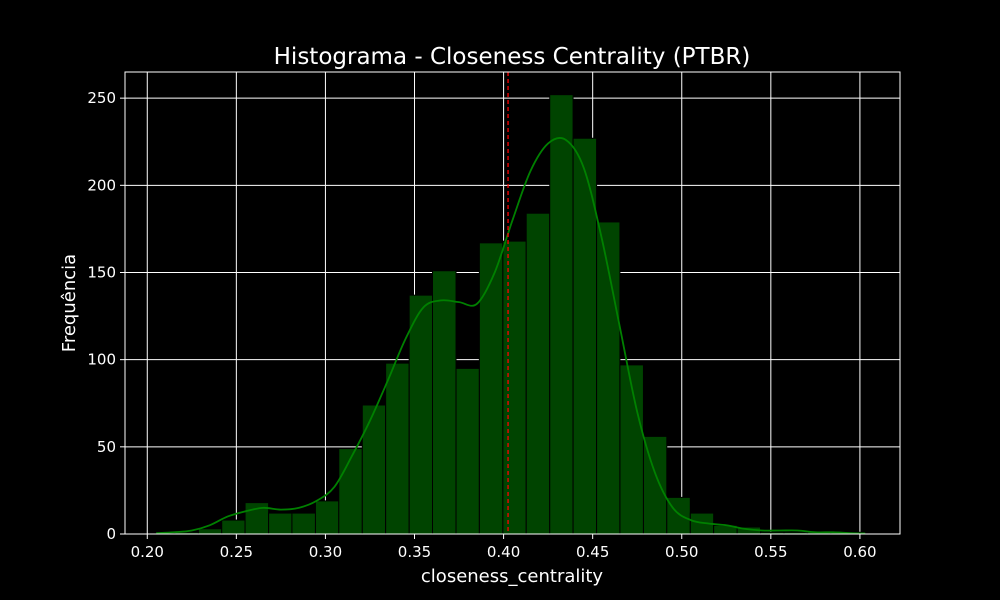  I want to click on y-axis-label: Frequência, so click(69, 303).